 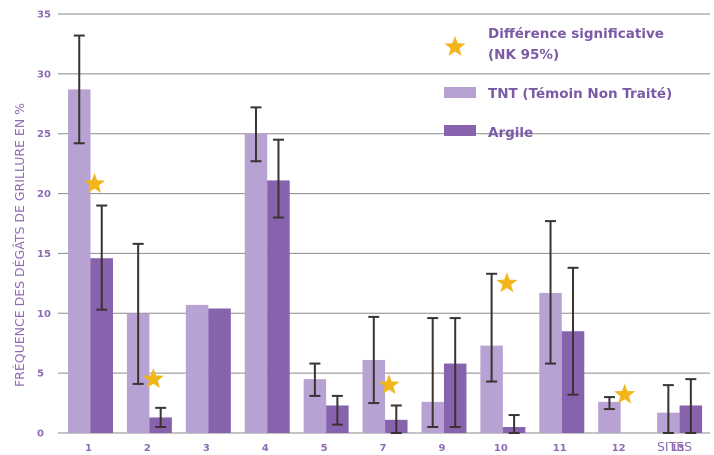 I want to click on x-tick-labels: 1 2 3 4 5 7 9 10 11 12 13, so click(x=385, y=448).